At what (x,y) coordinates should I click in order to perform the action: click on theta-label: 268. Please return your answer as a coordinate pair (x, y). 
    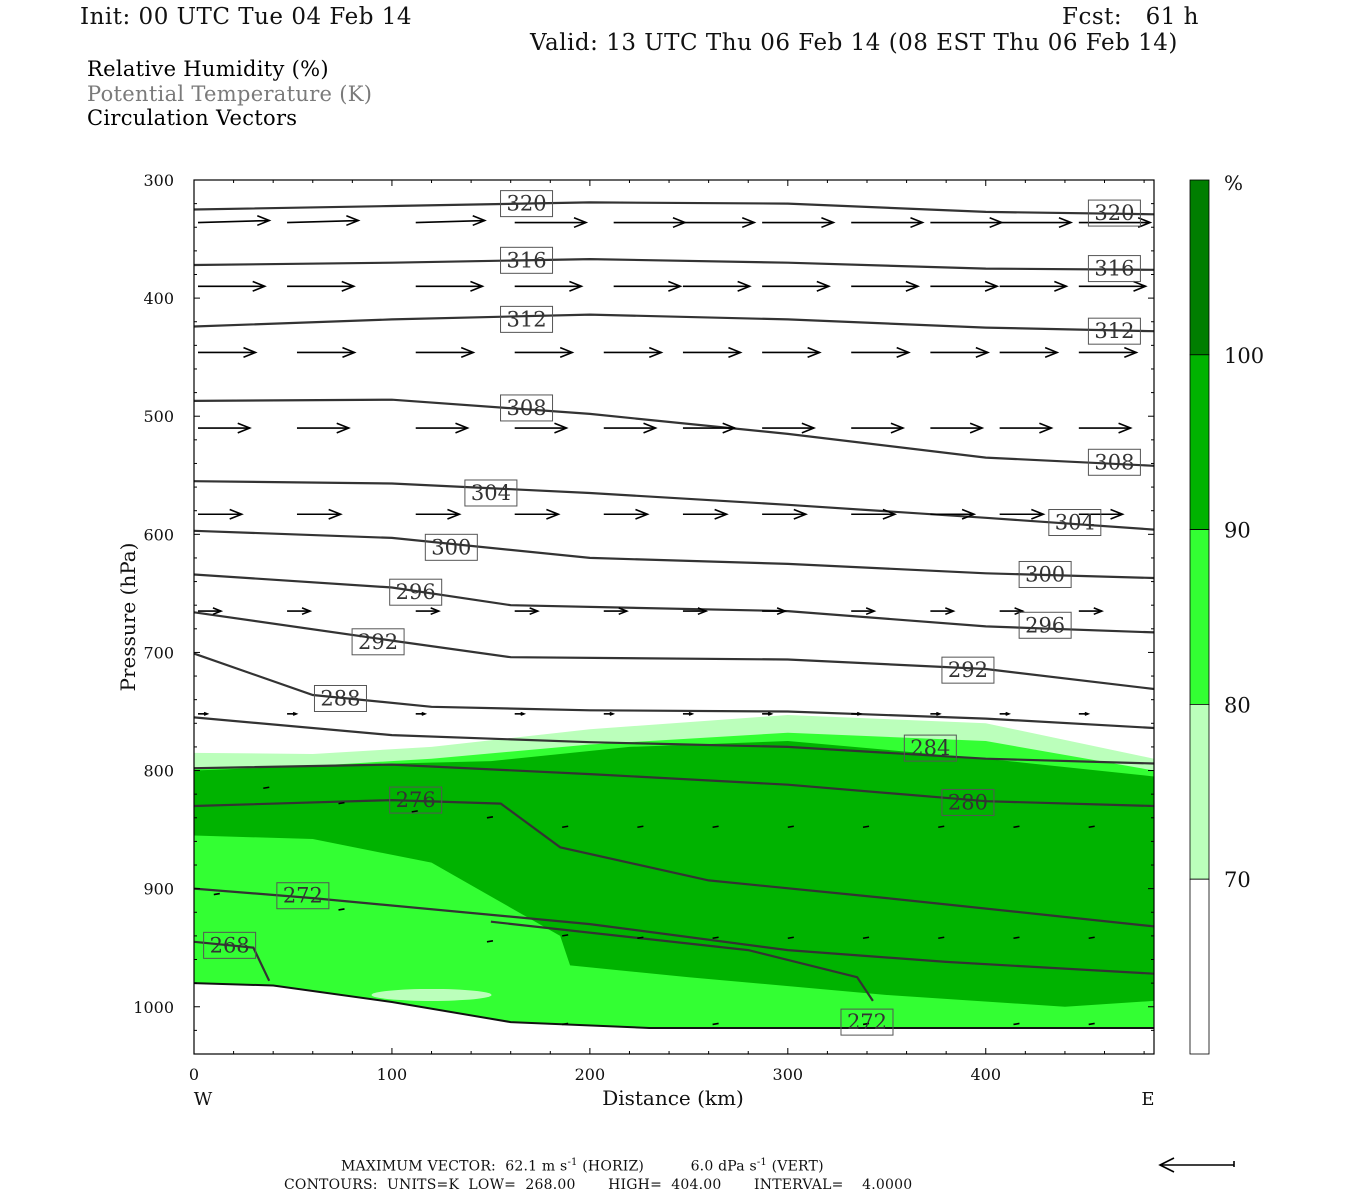
    Looking at the image, I should click on (230, 945).